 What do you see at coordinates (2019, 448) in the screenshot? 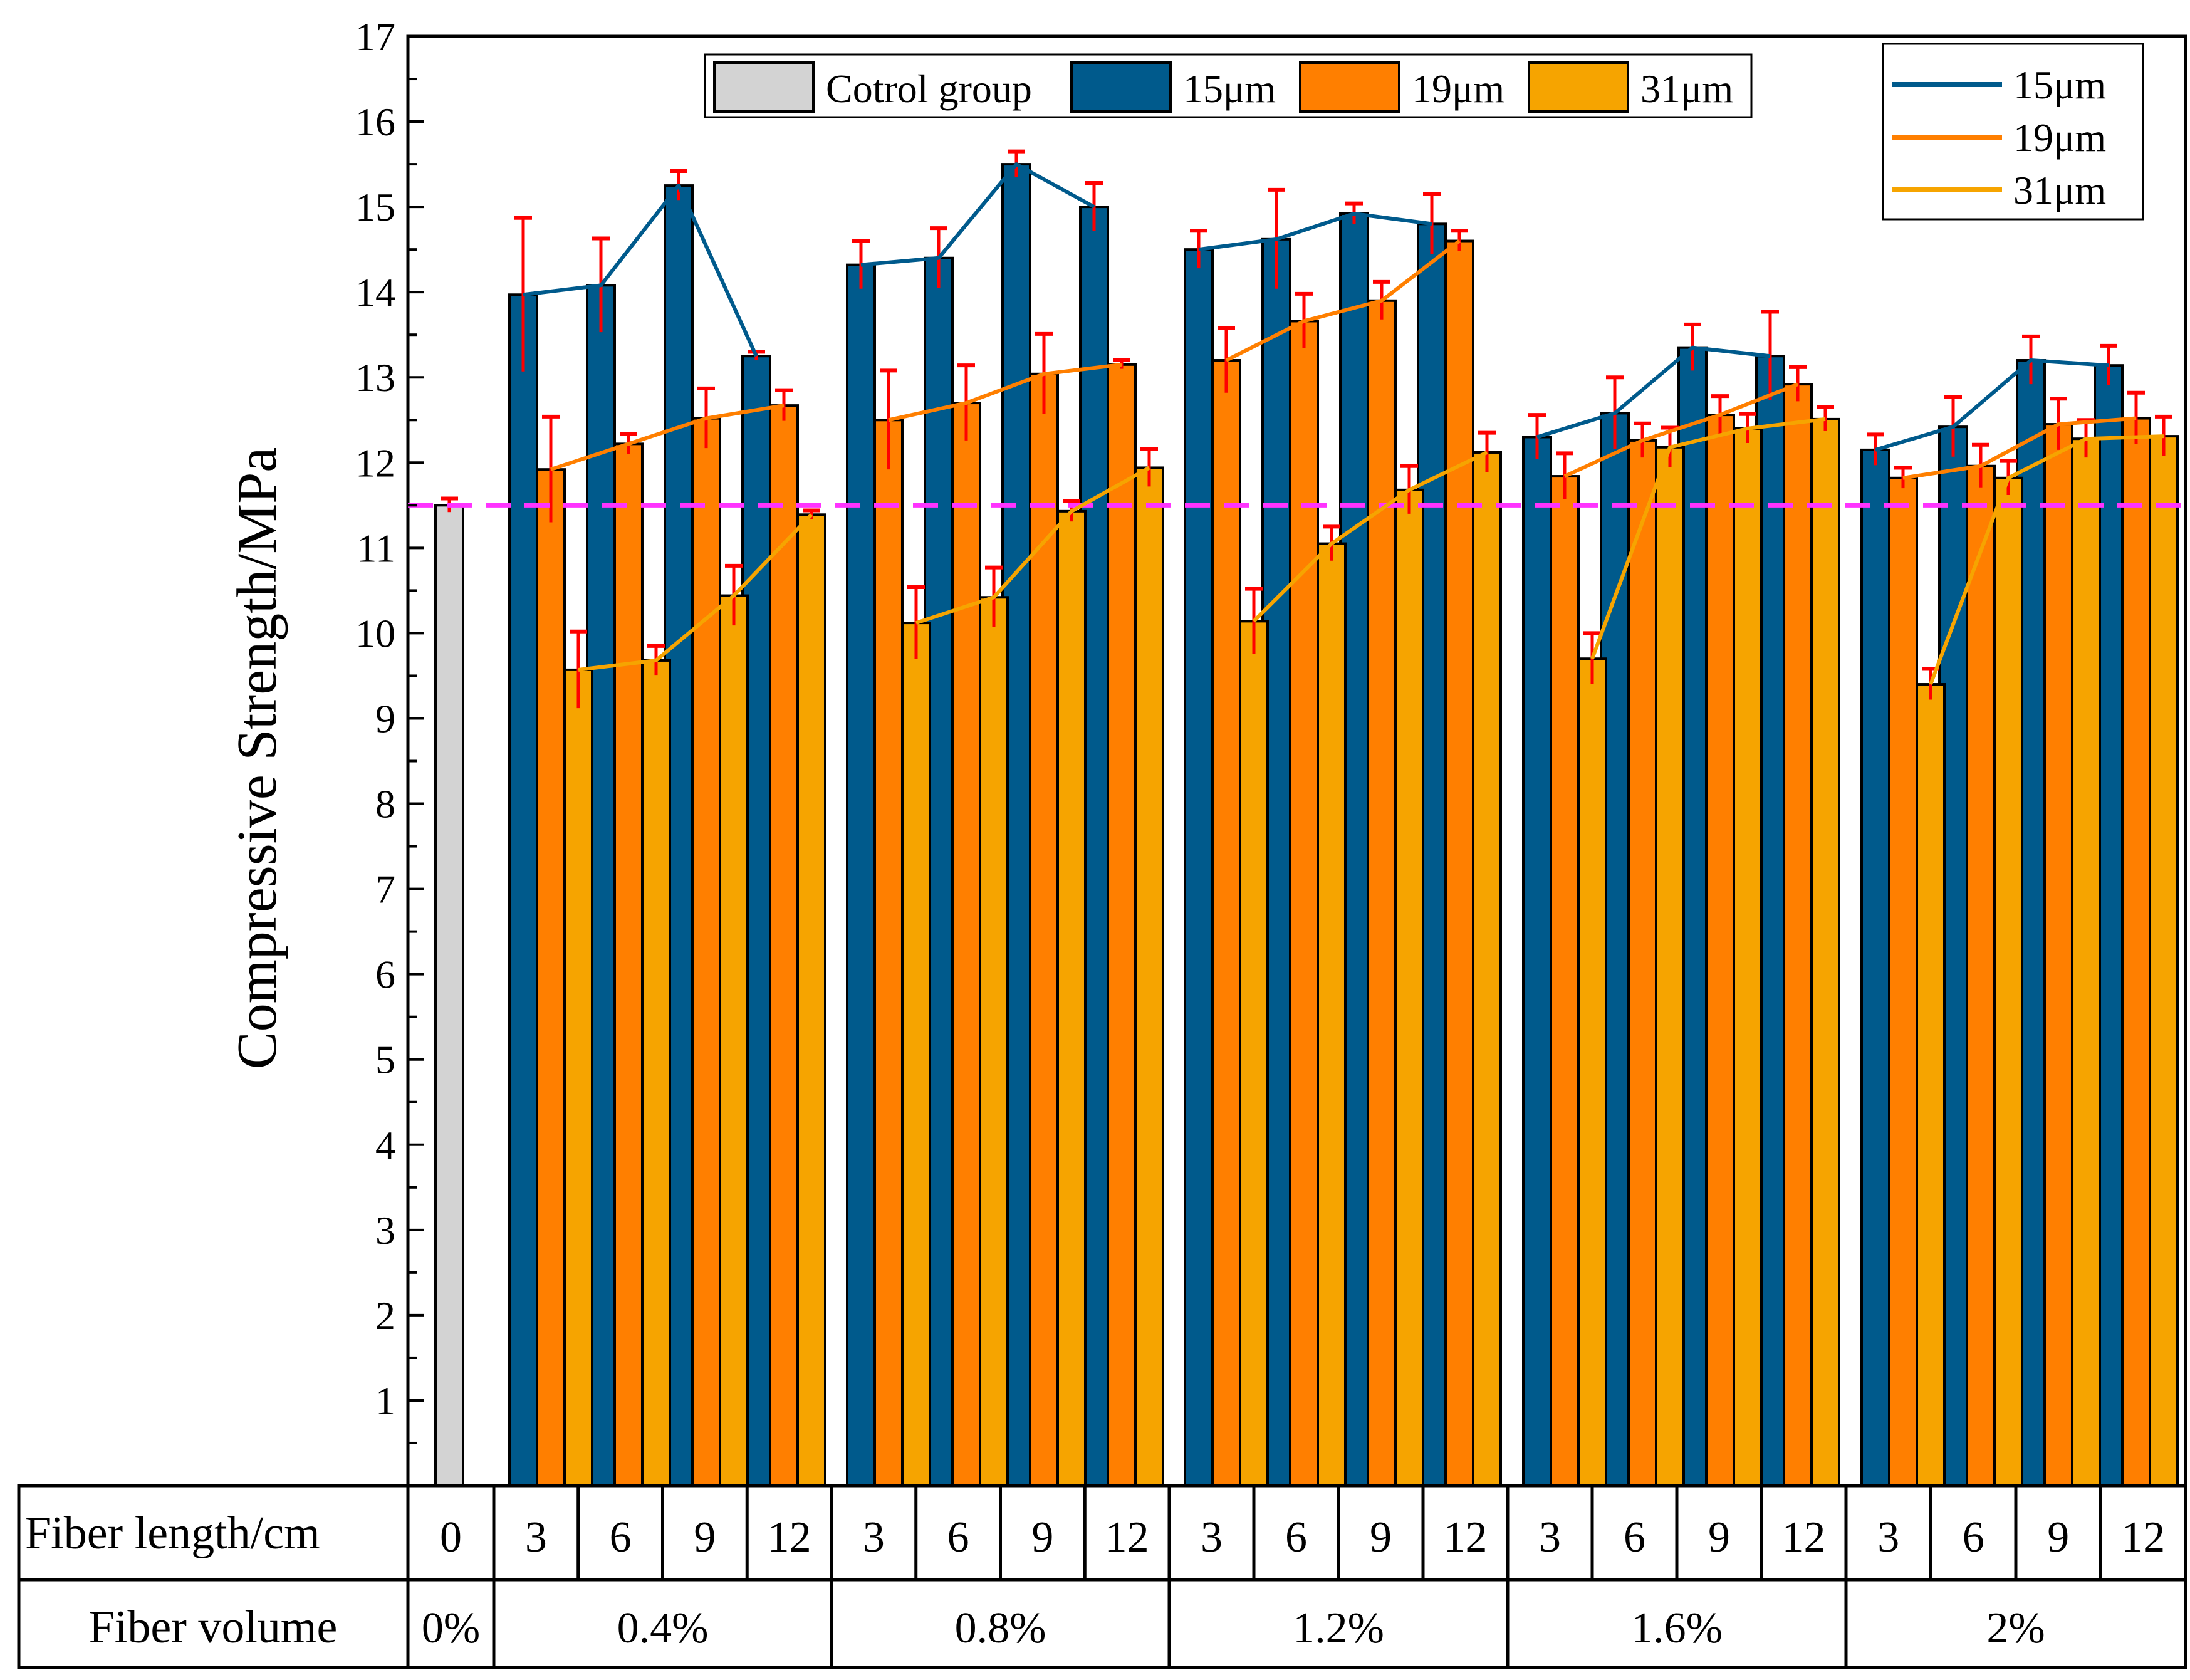
I see `series-line-19μm-2%` at bounding box center [2019, 448].